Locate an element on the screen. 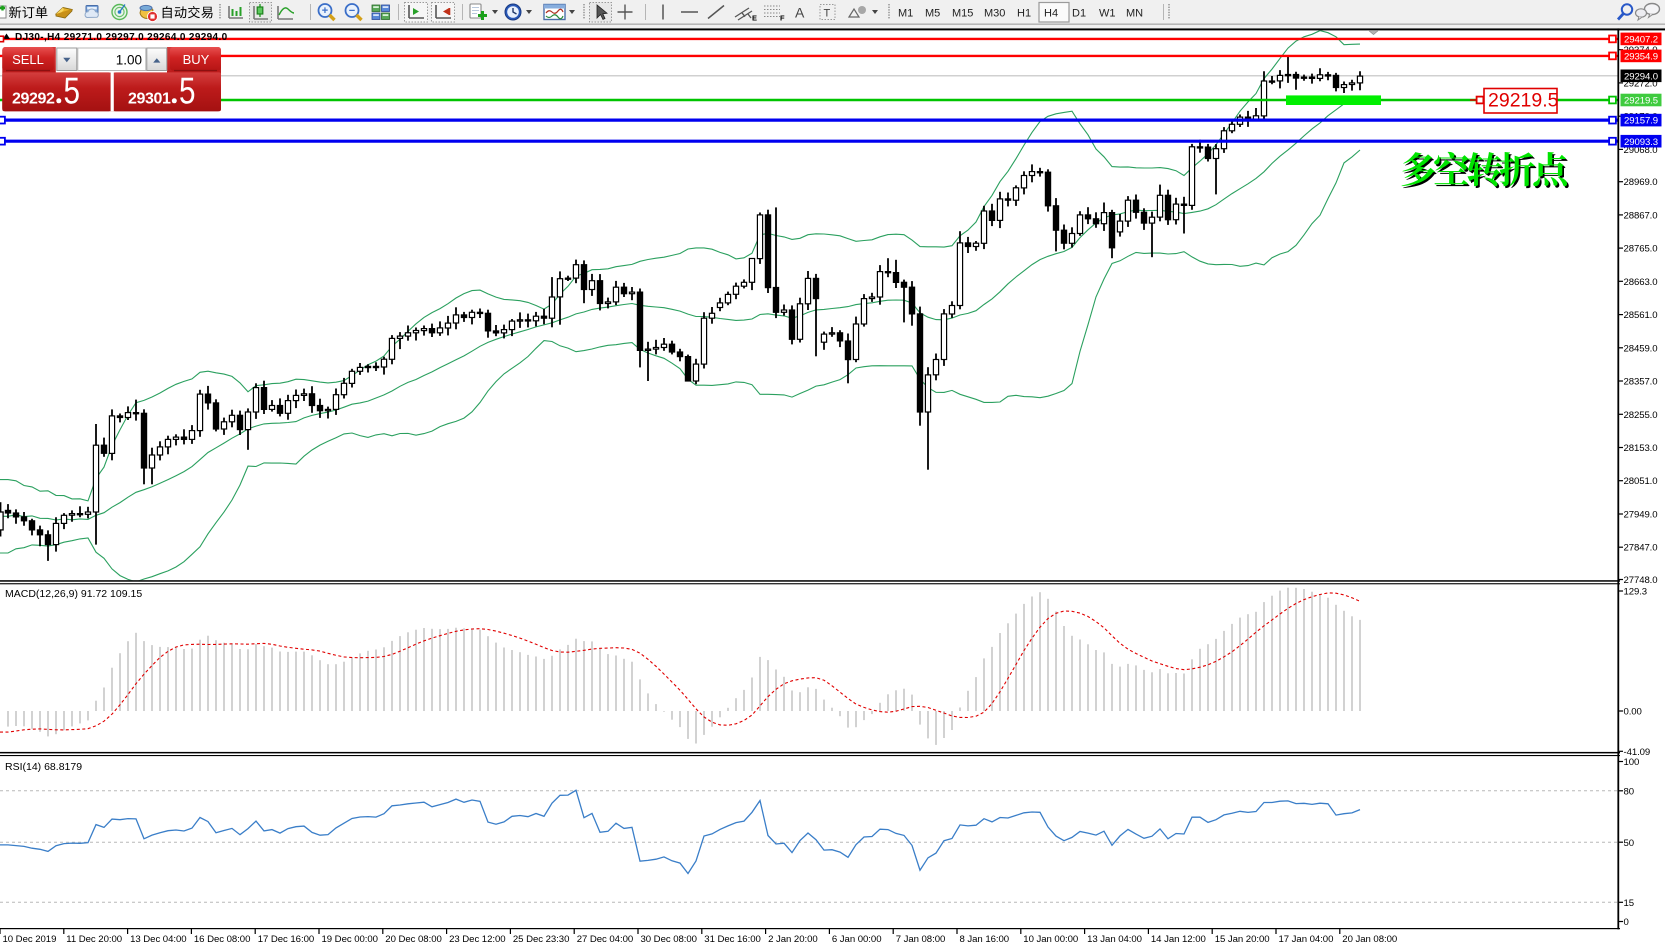 The width and height of the screenshot is (1665, 947). svg-text: 28051.0 is located at coordinates (1641, 481).